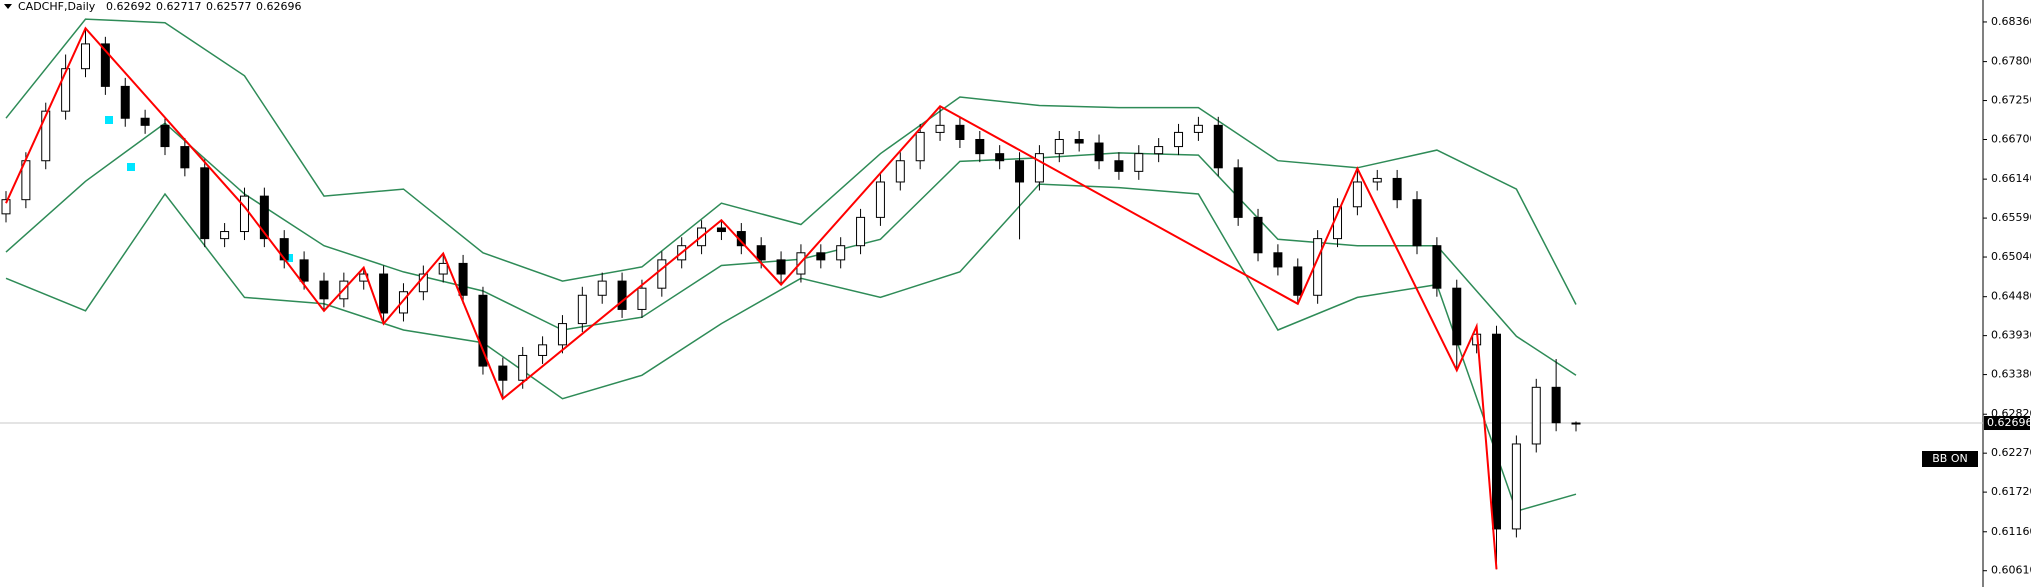  I want to click on current-price-box, so click(2007, 423).